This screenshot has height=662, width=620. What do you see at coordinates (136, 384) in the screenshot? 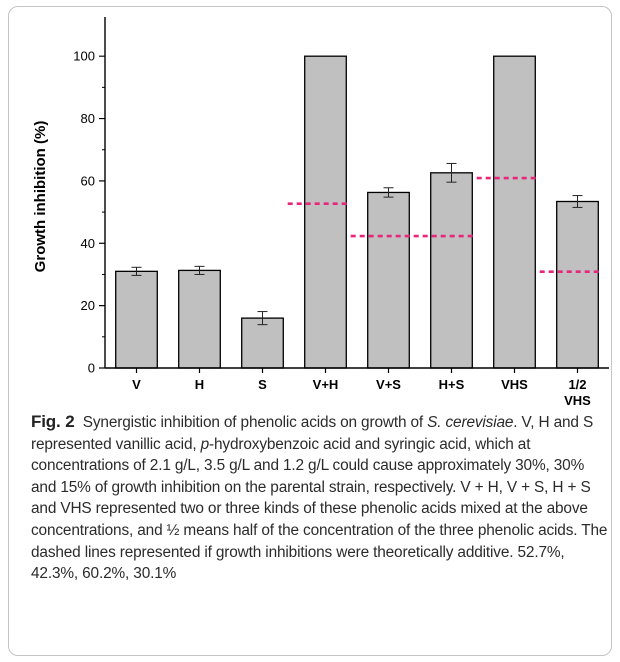
I see `x-tick-label-0: V` at bounding box center [136, 384].